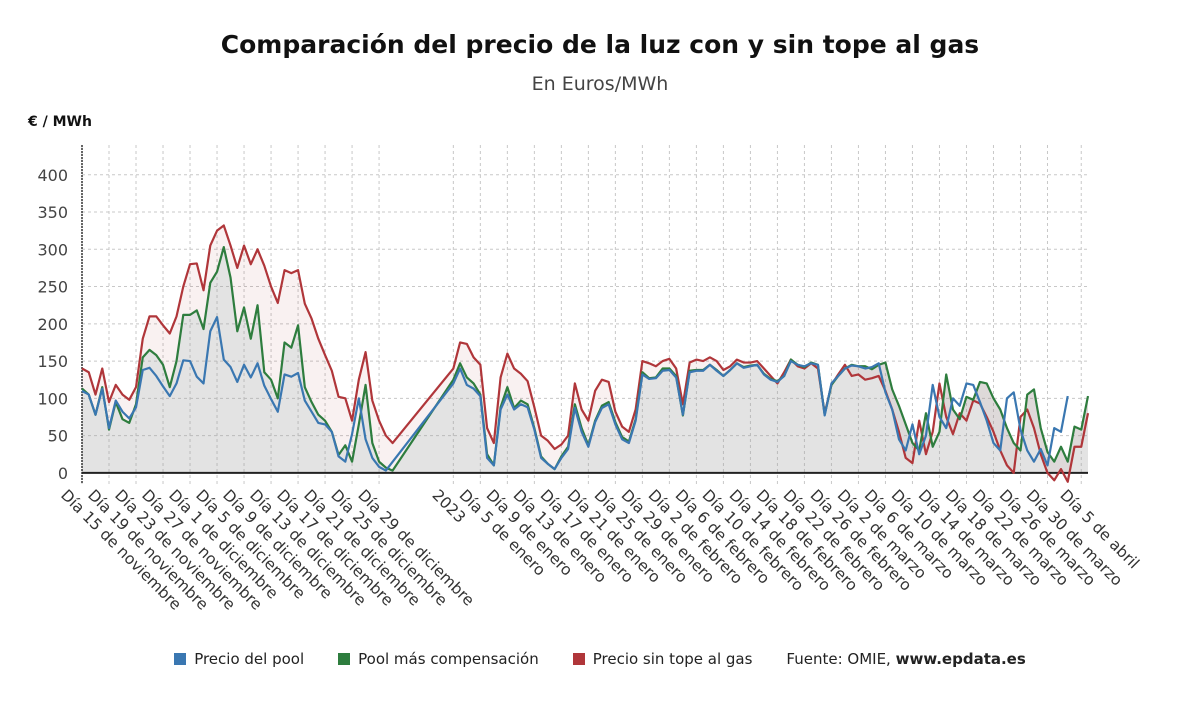  What do you see at coordinates (52, 212) in the screenshot?
I see `y-tick-label: 350` at bounding box center [52, 212].